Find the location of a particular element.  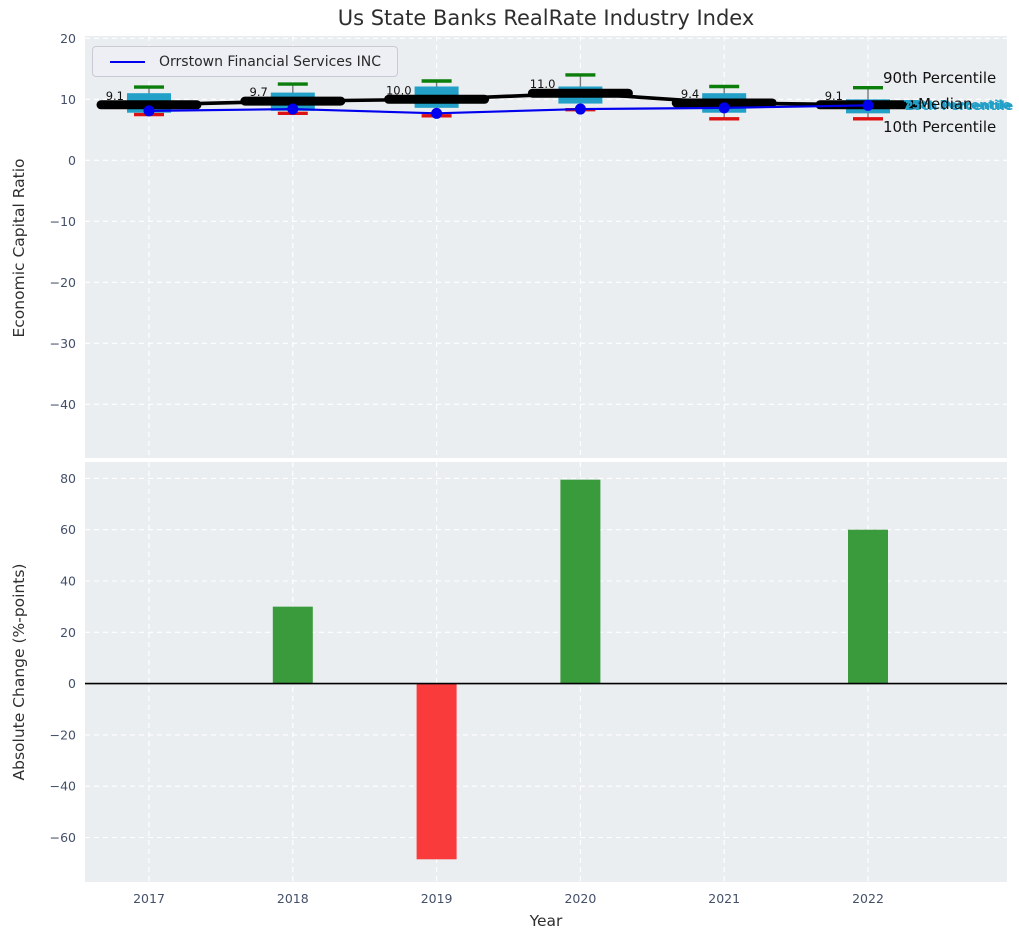

xtick-label-2022: 2022 is located at coordinates (868, 898).